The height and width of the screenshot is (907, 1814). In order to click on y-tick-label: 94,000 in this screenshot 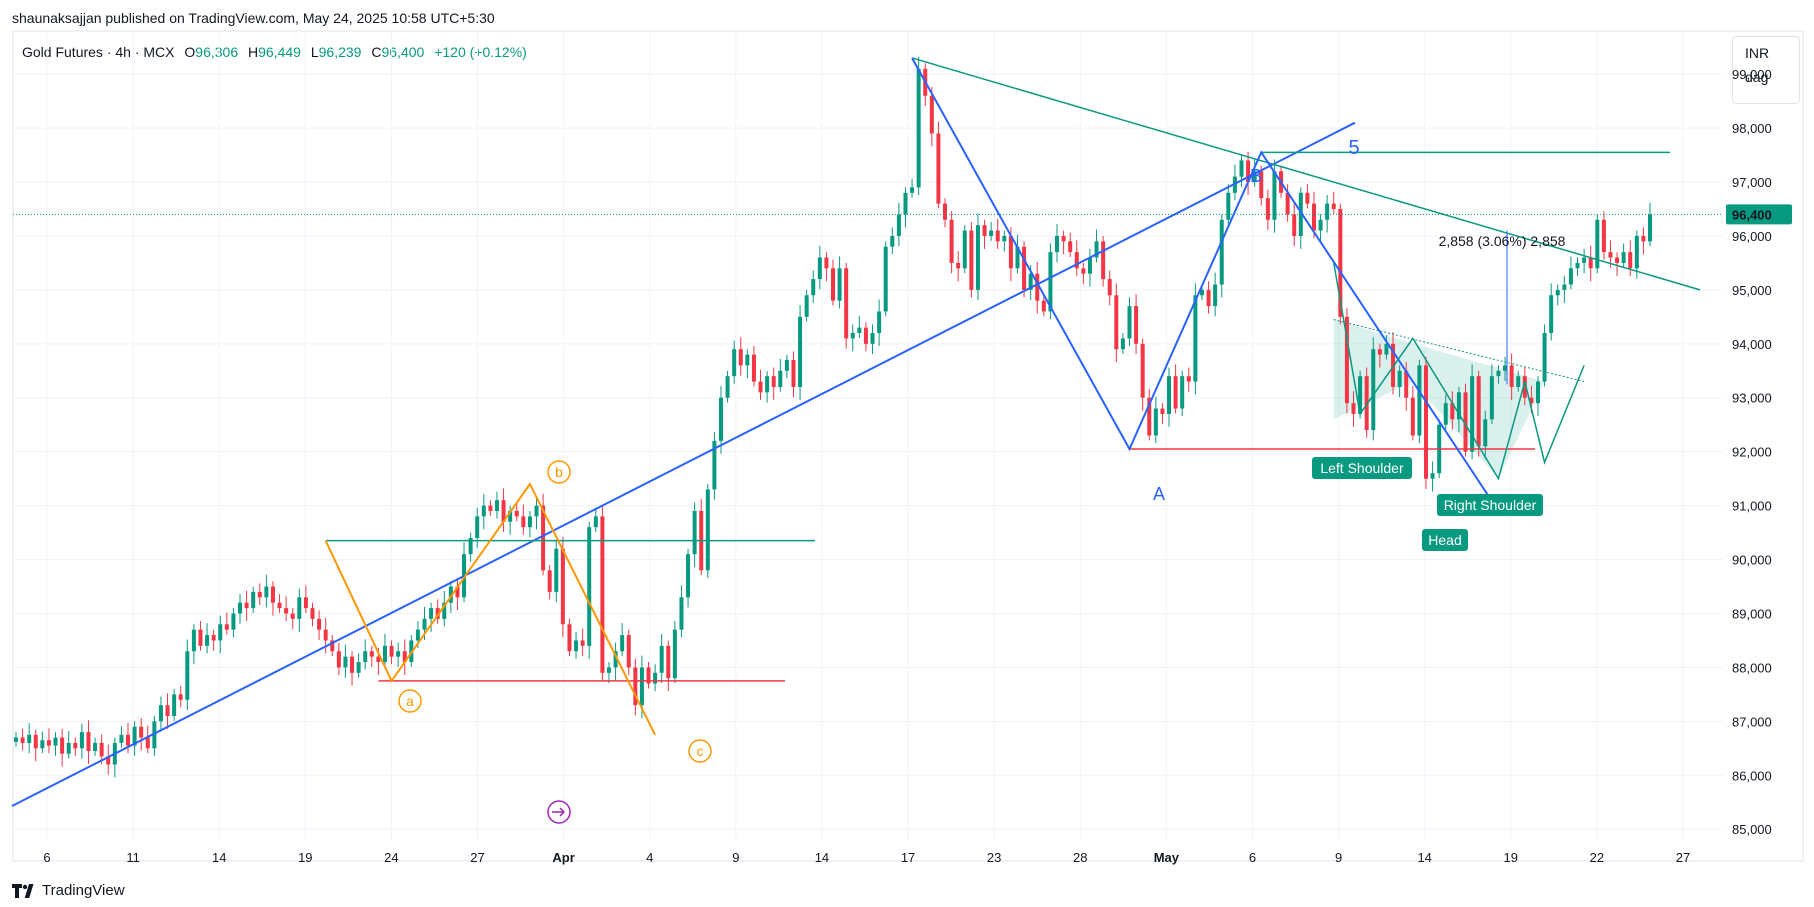, I will do `click(1752, 344)`.